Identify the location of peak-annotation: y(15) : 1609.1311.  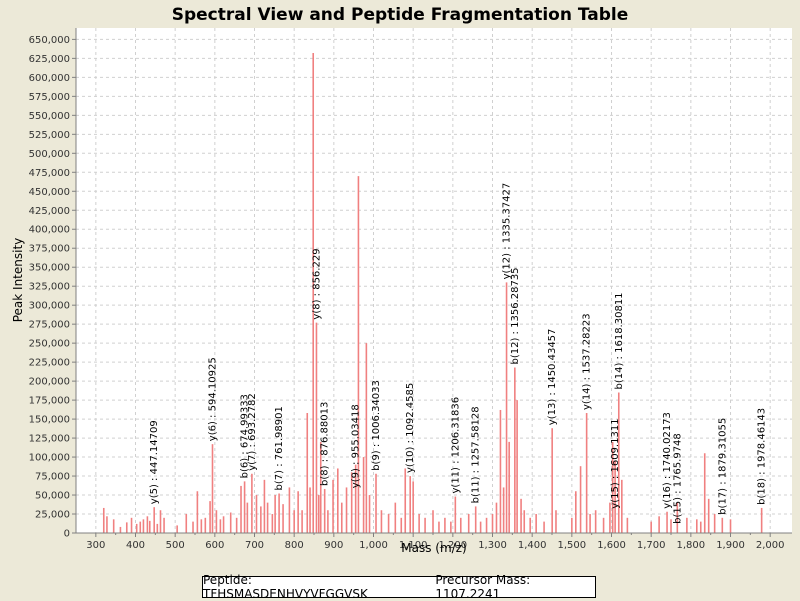
(615, 463).